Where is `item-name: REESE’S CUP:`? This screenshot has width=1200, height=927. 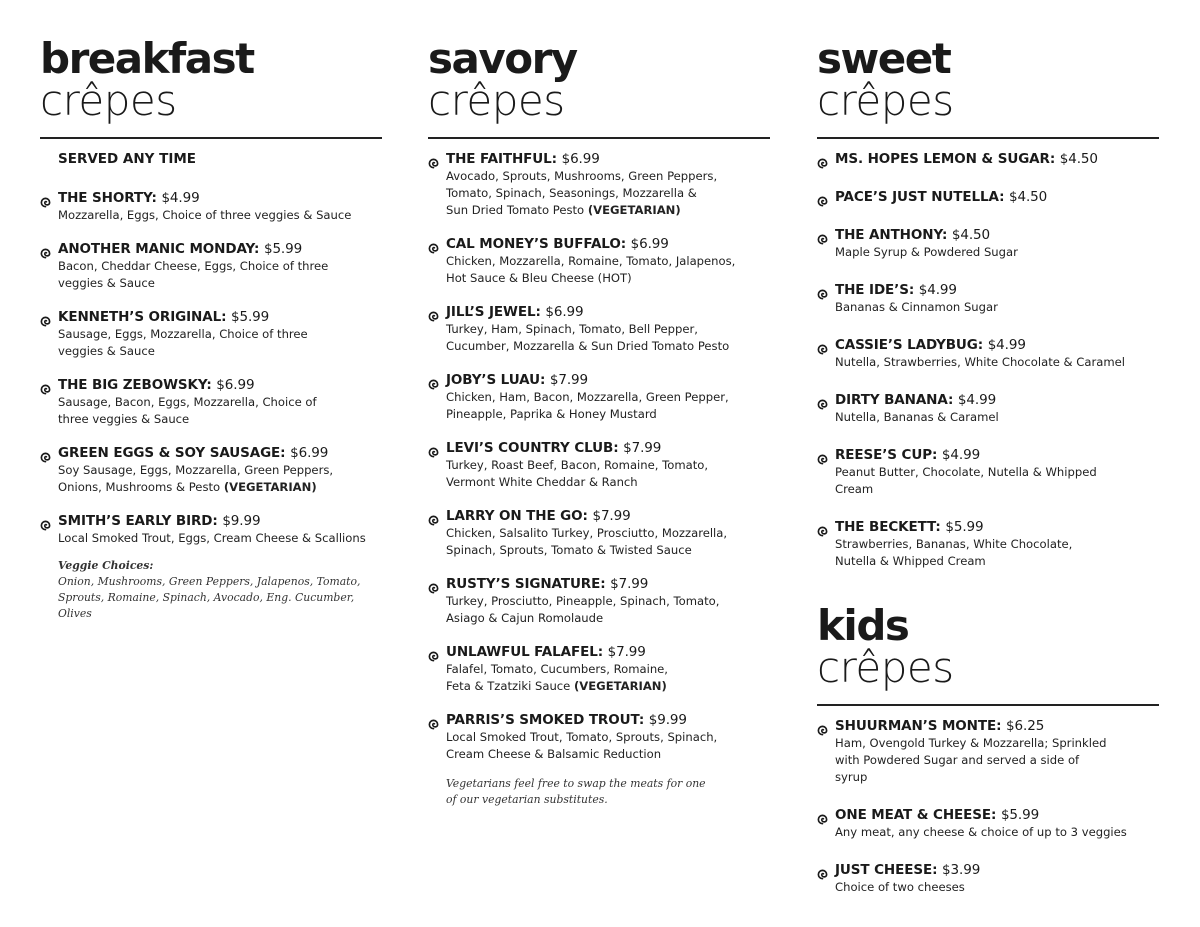
item-name: REESE’S CUP: is located at coordinates (886, 455).